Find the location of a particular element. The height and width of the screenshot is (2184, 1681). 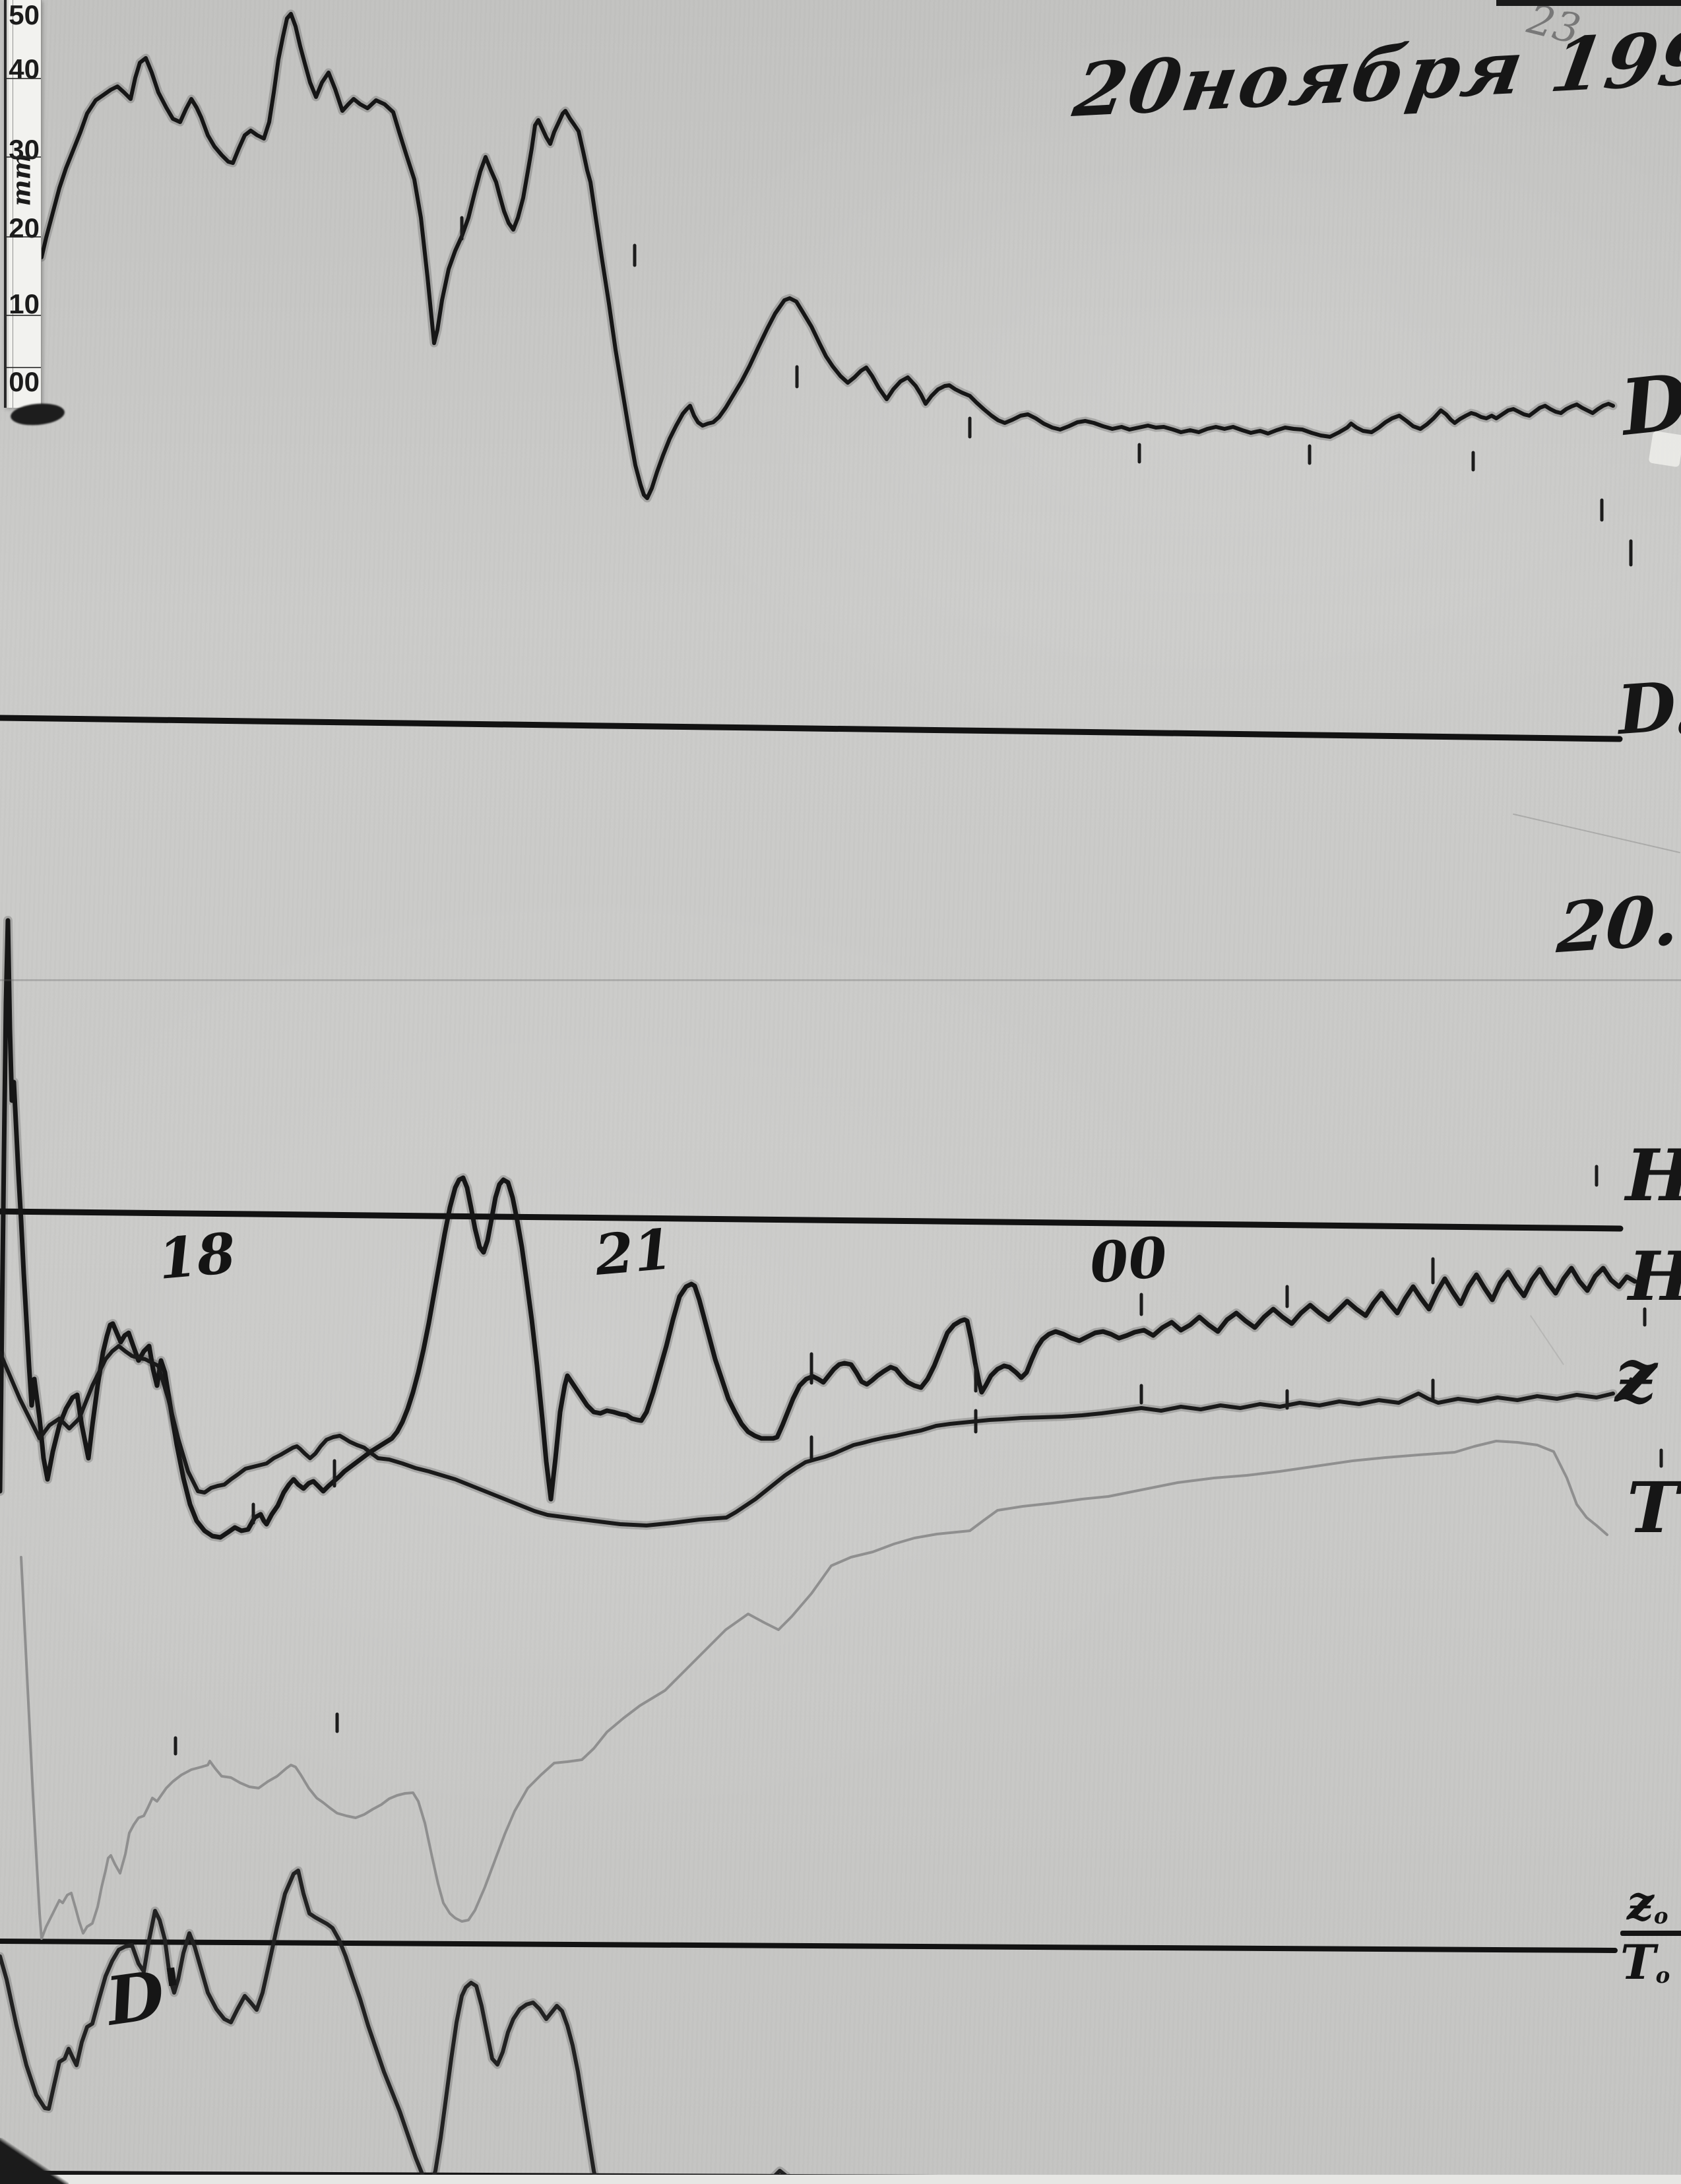

pencil-page-number: 23 is located at coordinates (1554, 27).